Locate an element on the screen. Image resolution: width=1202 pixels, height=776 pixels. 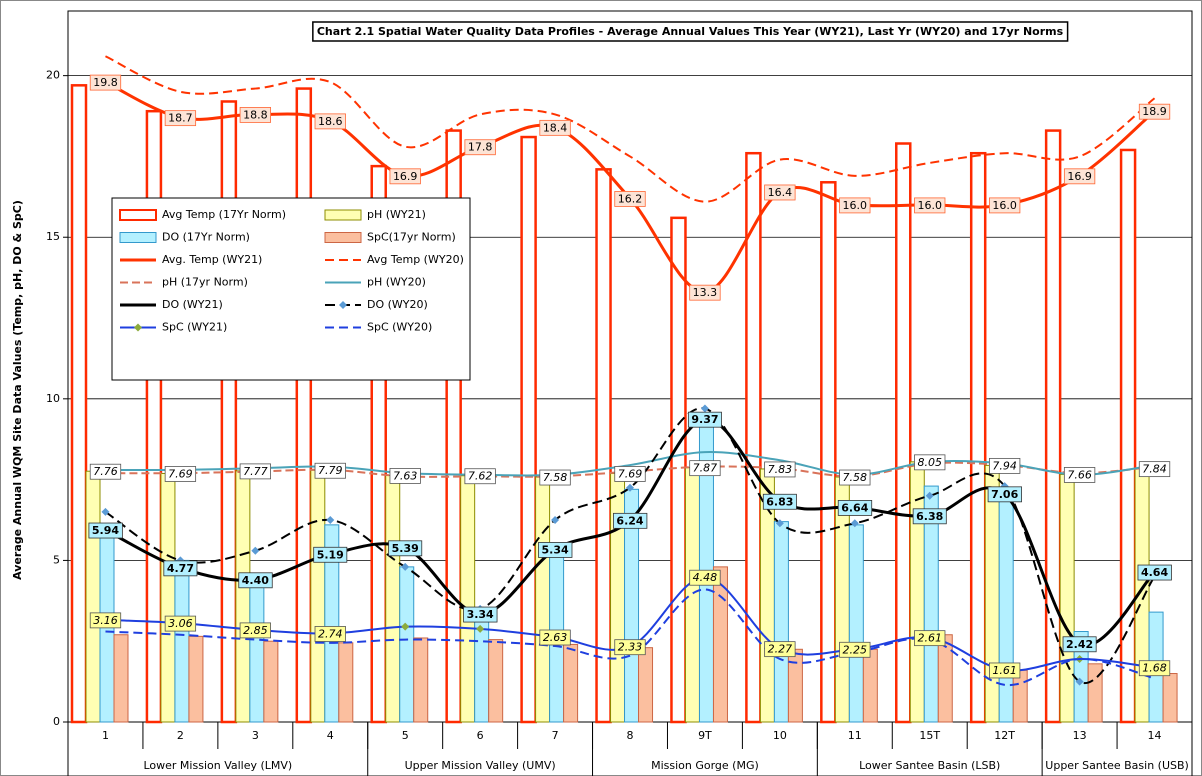
data-label-group: 7.06 is located at coordinates (1004, 494).